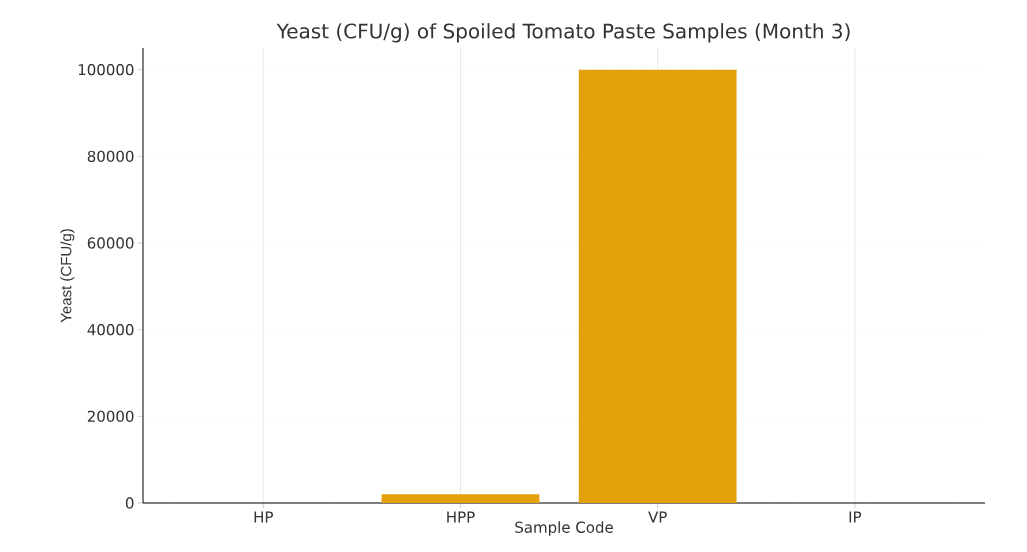 The image size is (1027, 552). What do you see at coordinates (110, 243) in the screenshot?
I see `y-tick-label: 60000` at bounding box center [110, 243].